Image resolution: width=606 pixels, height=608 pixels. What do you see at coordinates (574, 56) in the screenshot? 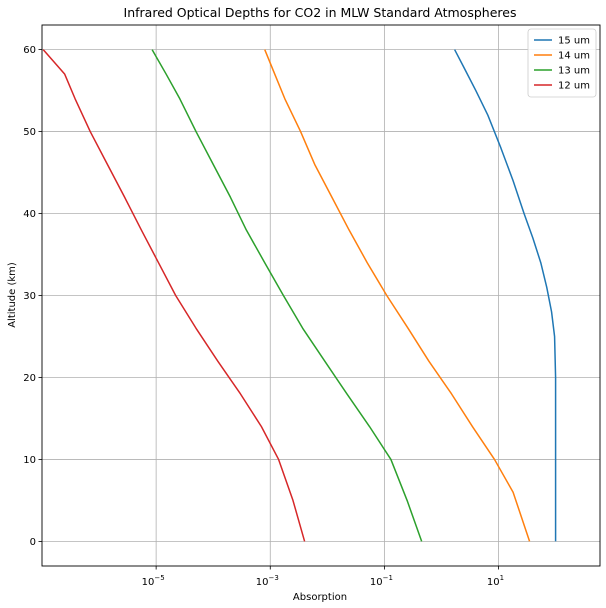
I see `legend-label: 14 um` at bounding box center [574, 56].